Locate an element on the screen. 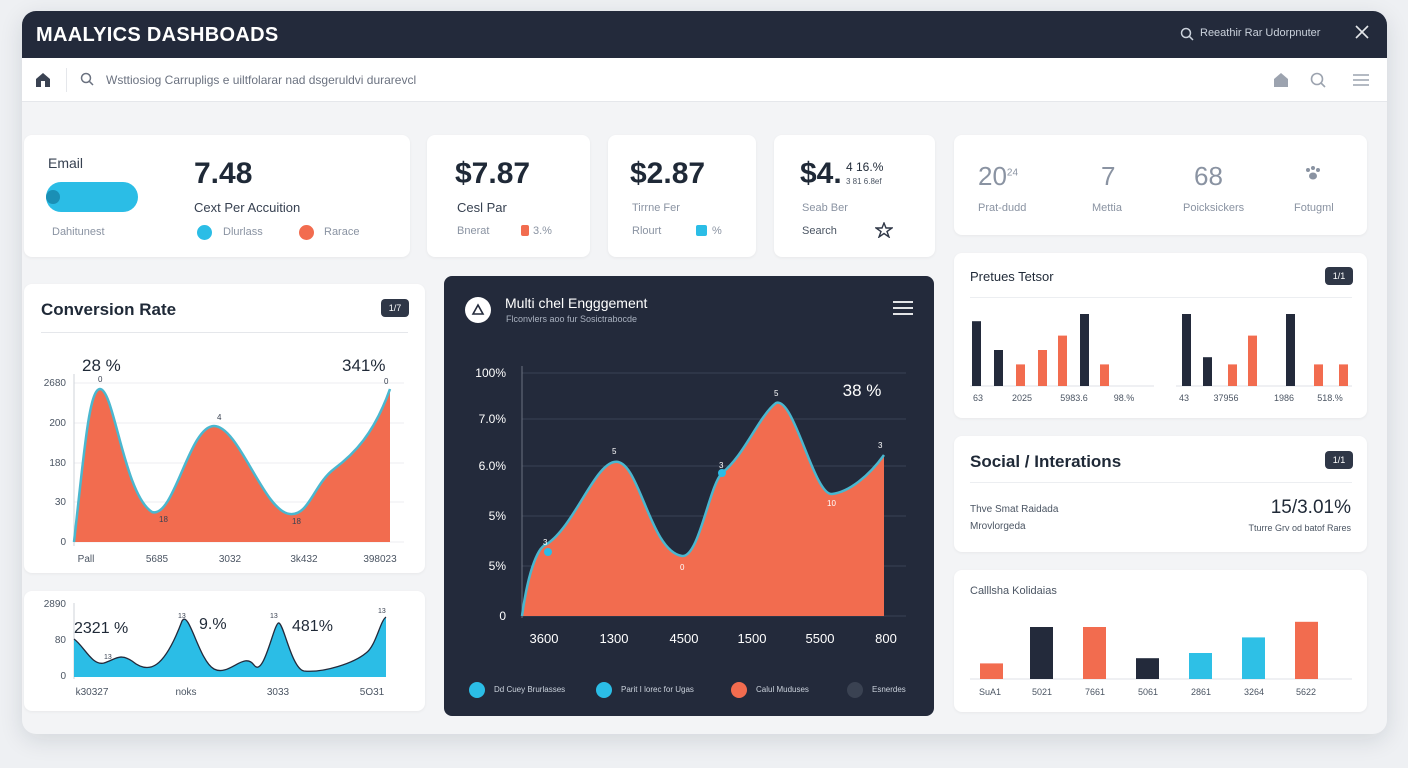  time-footer-left: Rlourt is located at coordinates (647, 231).